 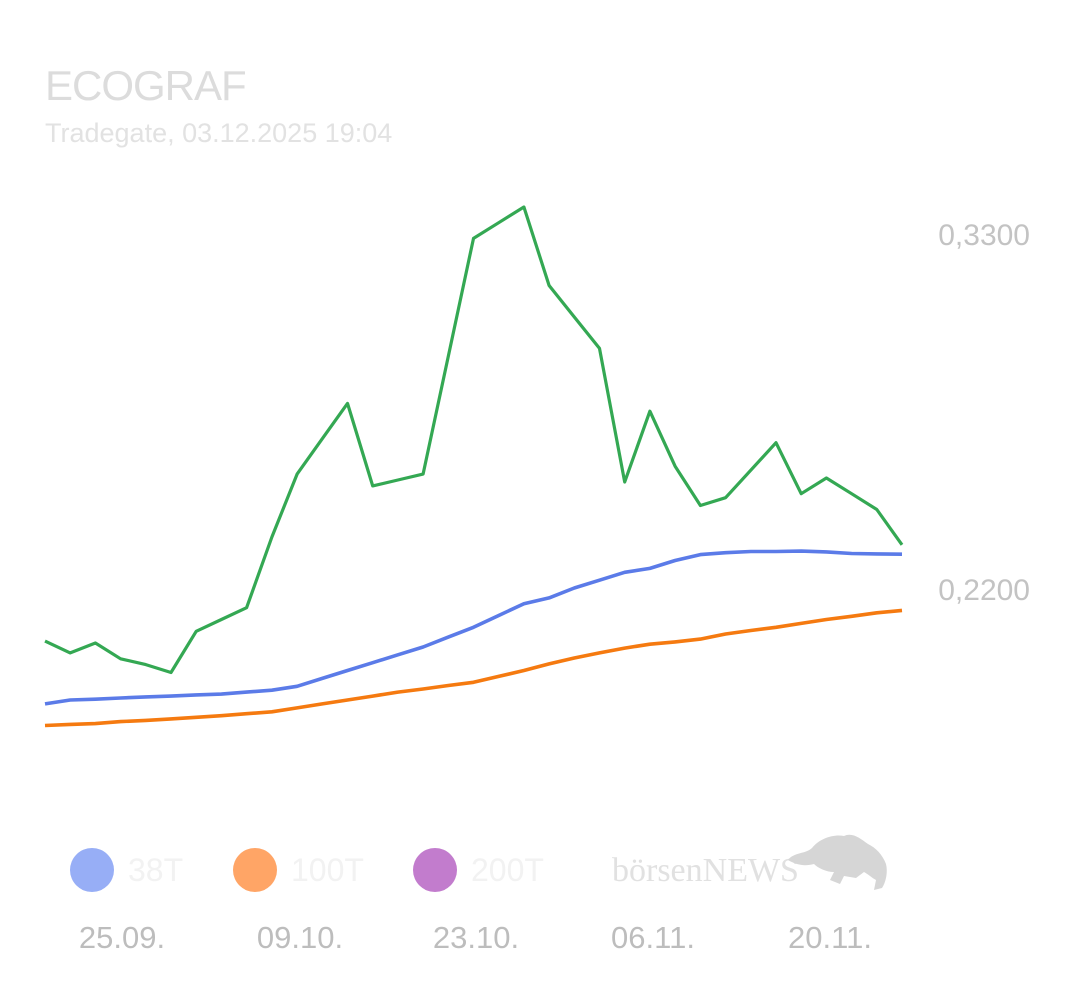 What do you see at coordinates (507, 869) in the screenshot?
I see `legend-label-200t: 200T` at bounding box center [507, 869].